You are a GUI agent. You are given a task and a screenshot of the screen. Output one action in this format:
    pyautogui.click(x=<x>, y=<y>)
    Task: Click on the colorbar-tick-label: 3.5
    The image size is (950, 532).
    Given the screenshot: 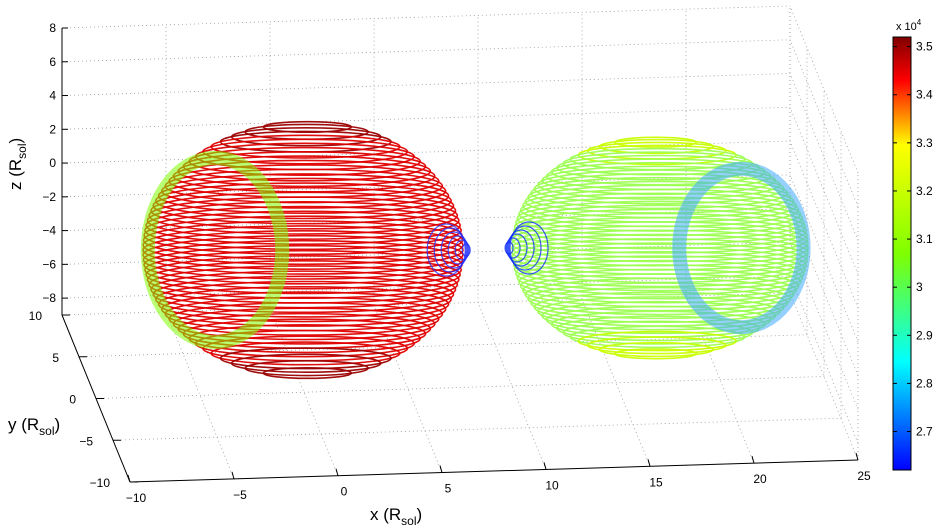 What is the action you would take?
    pyautogui.click(x=924, y=47)
    